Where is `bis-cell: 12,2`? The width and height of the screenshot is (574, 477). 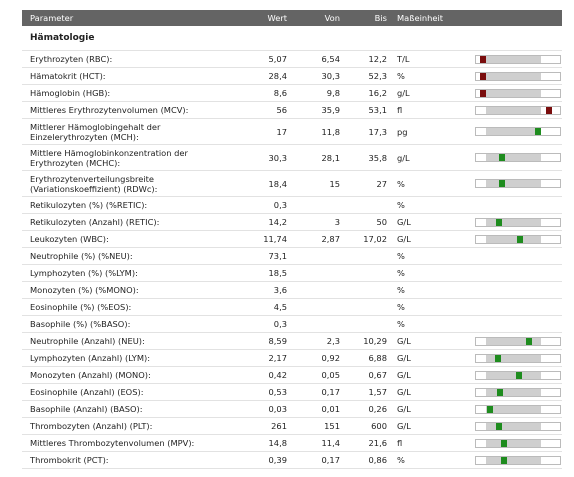
bis-cell: 12,2 is located at coordinates (366, 59).